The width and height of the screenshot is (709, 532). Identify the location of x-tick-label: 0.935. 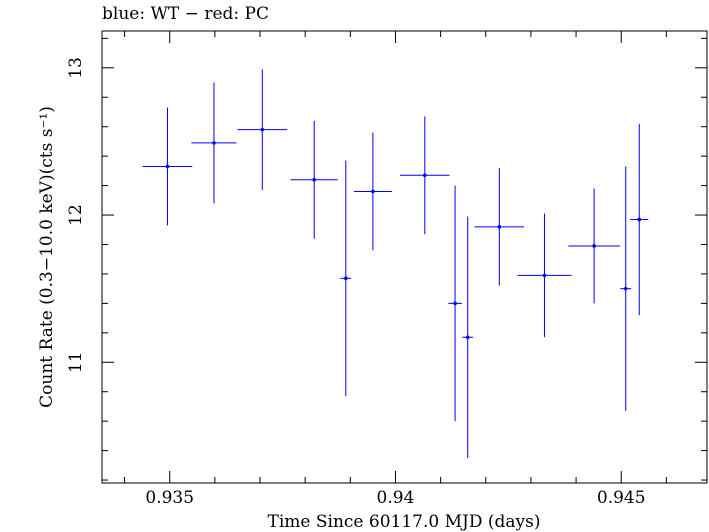
(169, 498).